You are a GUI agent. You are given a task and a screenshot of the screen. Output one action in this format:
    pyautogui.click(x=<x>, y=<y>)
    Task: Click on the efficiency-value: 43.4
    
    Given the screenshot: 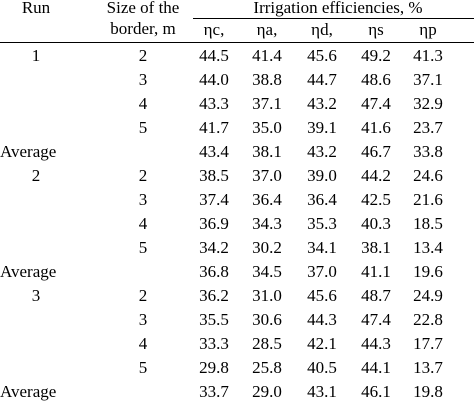 What is the action you would take?
    pyautogui.click(x=214, y=151)
    